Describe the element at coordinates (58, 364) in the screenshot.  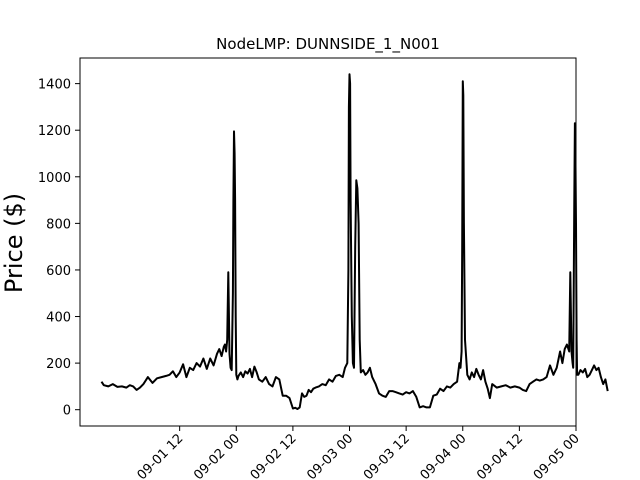
I see `y-tick-label: 200` at that location.